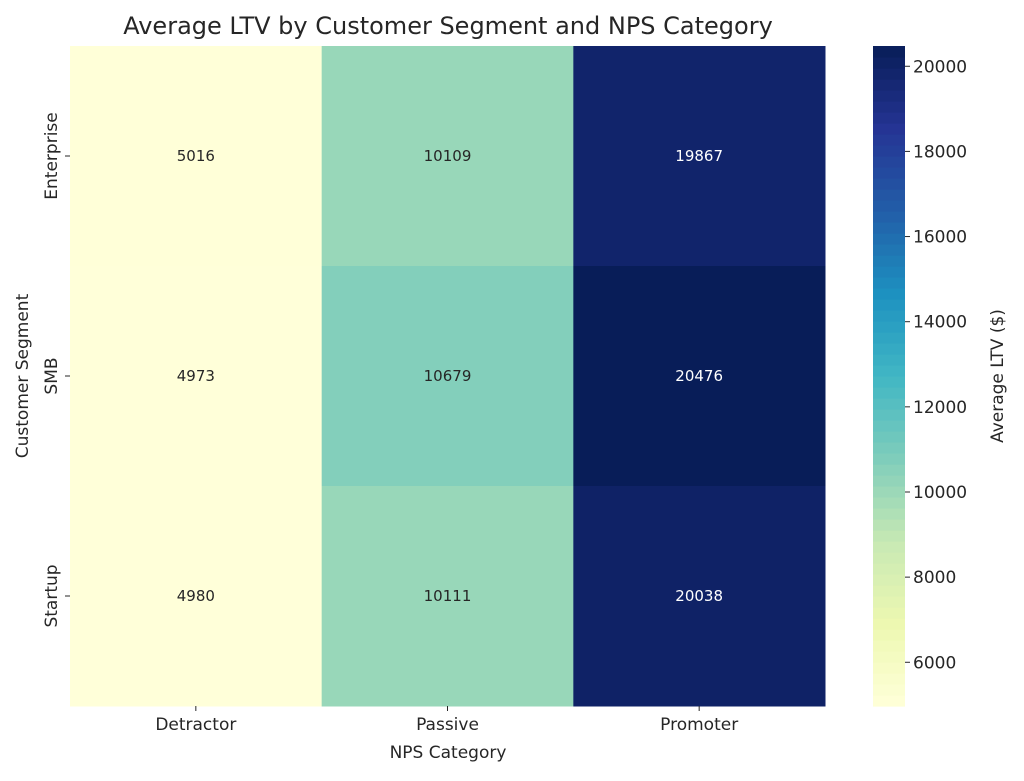  I want to click on colorbar-tick-label: 18000, so click(940, 152).